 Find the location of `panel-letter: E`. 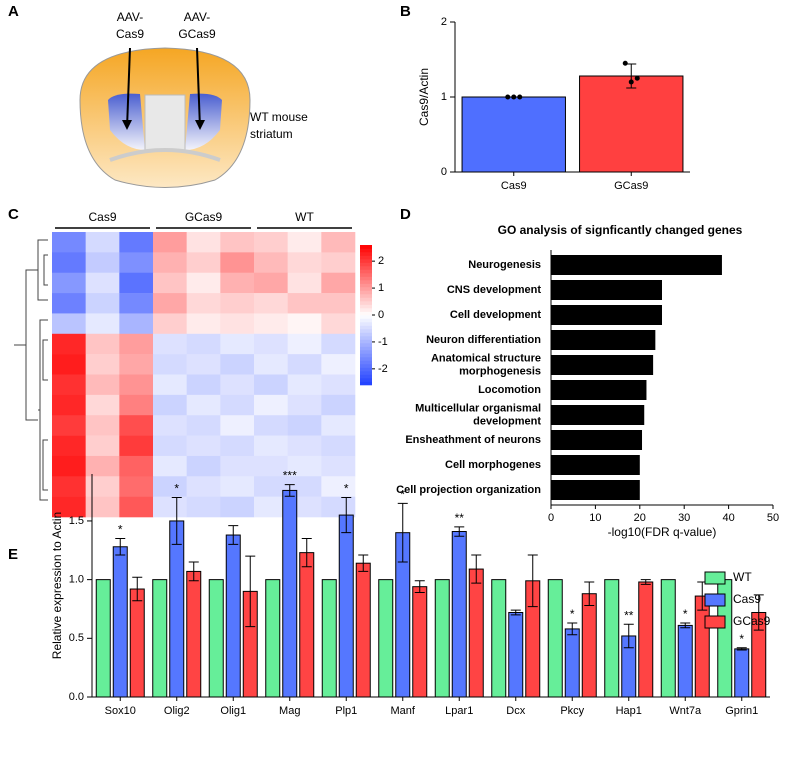

panel-letter: E is located at coordinates (13, 554).